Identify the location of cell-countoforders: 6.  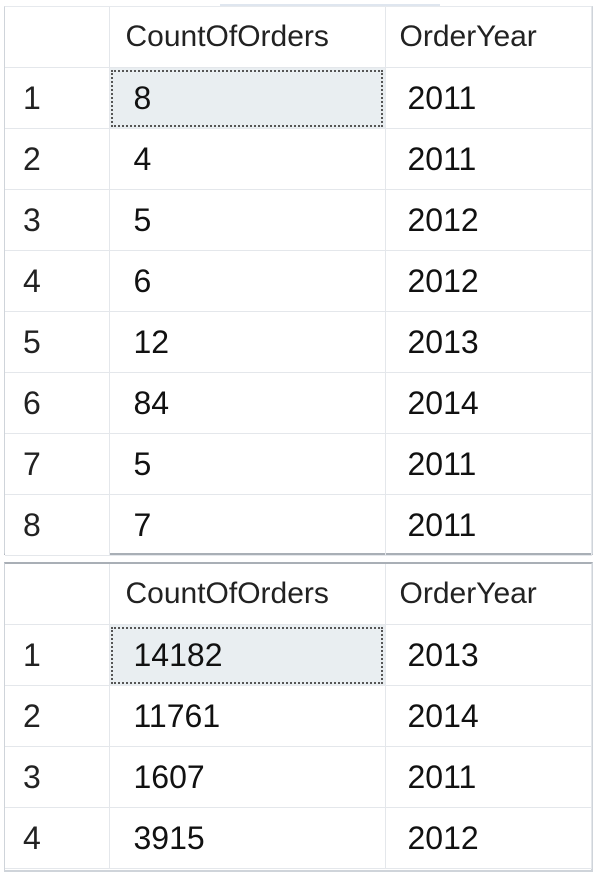
(247, 281).